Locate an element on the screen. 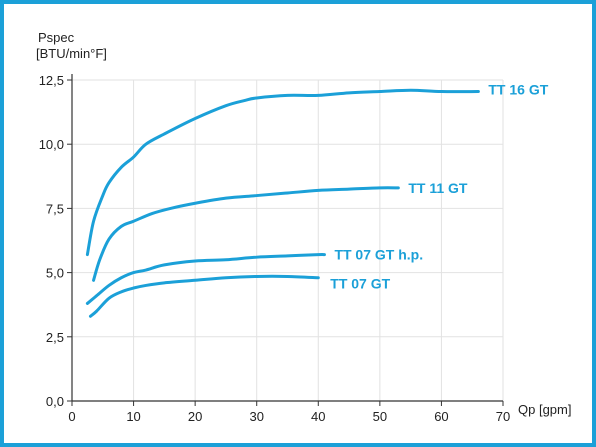 The height and width of the screenshot is (447, 596). x-axis-title: Qp [gpm] is located at coordinates (544, 409).